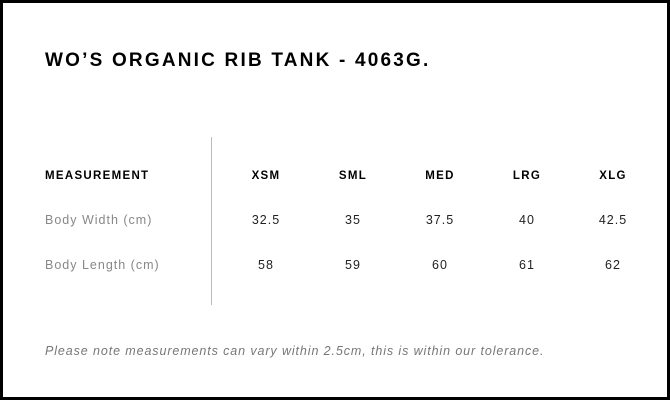 The height and width of the screenshot is (400, 670). What do you see at coordinates (440, 176) in the screenshot?
I see `size-header-med: MED` at bounding box center [440, 176].